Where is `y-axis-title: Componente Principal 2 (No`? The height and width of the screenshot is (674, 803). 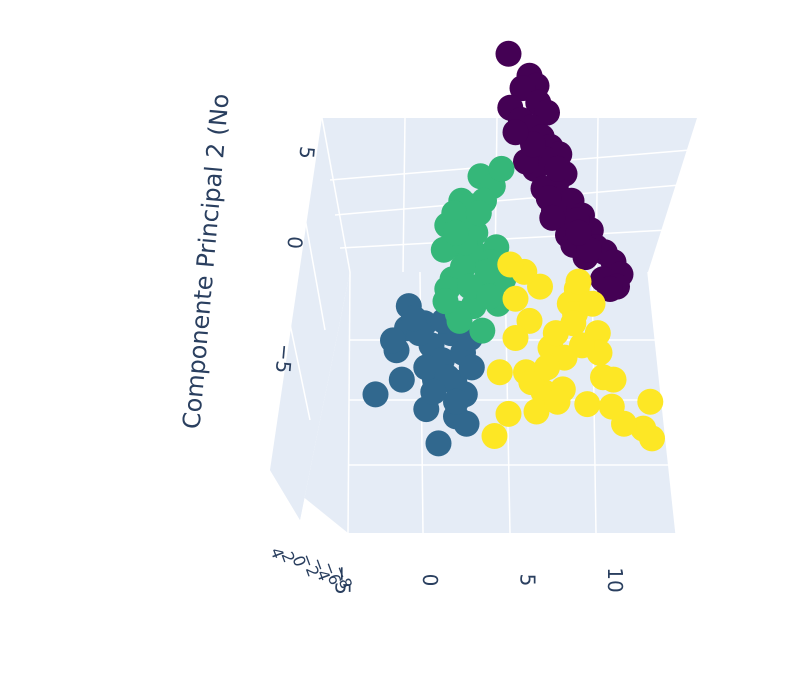
y-axis-title: Componente Principal 2 (No is located at coordinates (205, 261).